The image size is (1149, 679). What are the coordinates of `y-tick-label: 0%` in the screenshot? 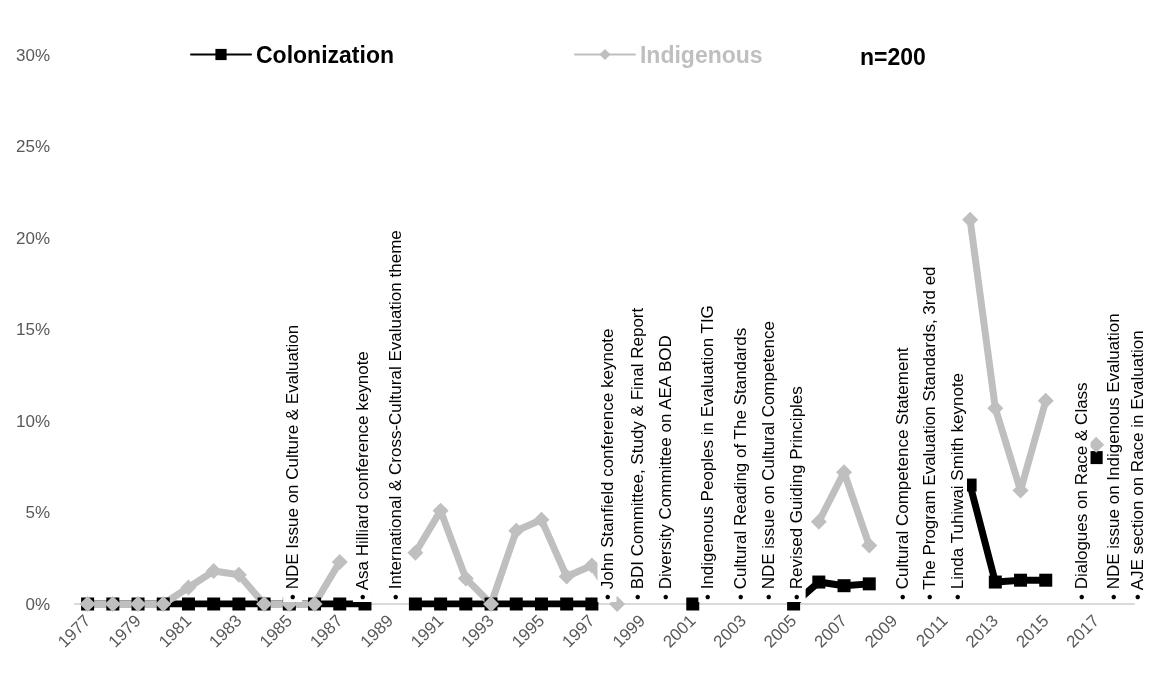 It's located at (37, 604).